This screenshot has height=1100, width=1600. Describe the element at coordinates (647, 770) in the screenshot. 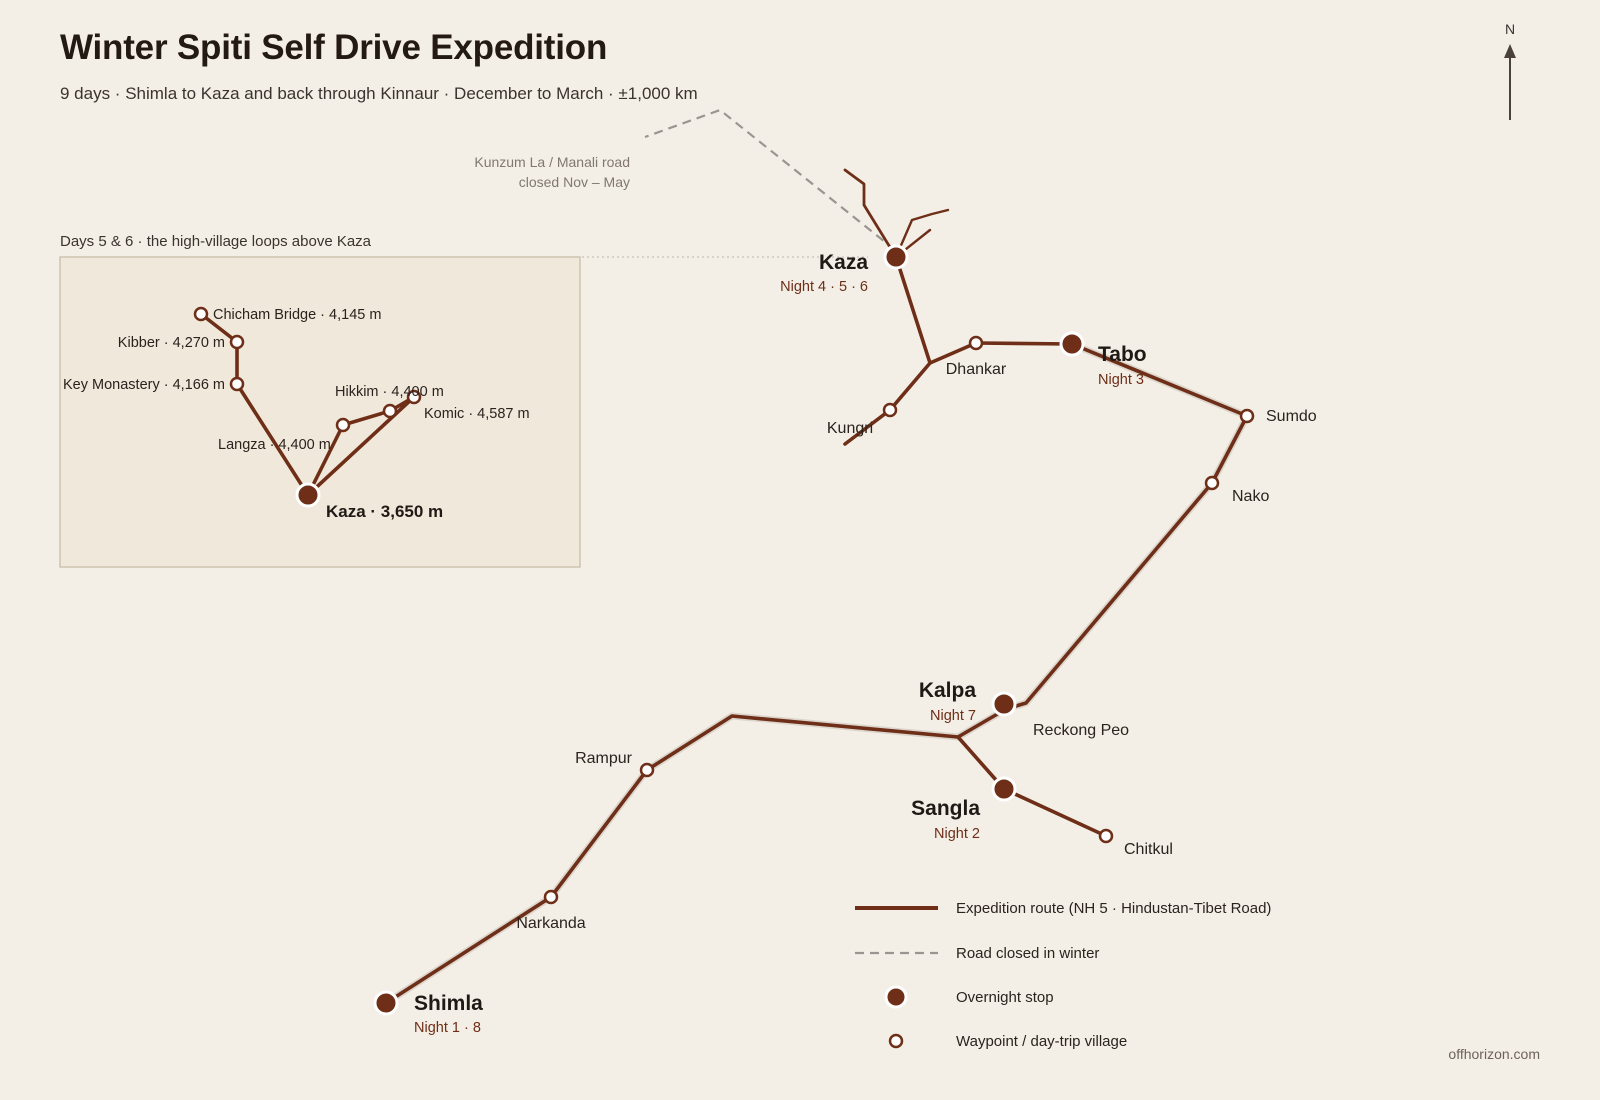

I see `waypoint-rampur` at that location.